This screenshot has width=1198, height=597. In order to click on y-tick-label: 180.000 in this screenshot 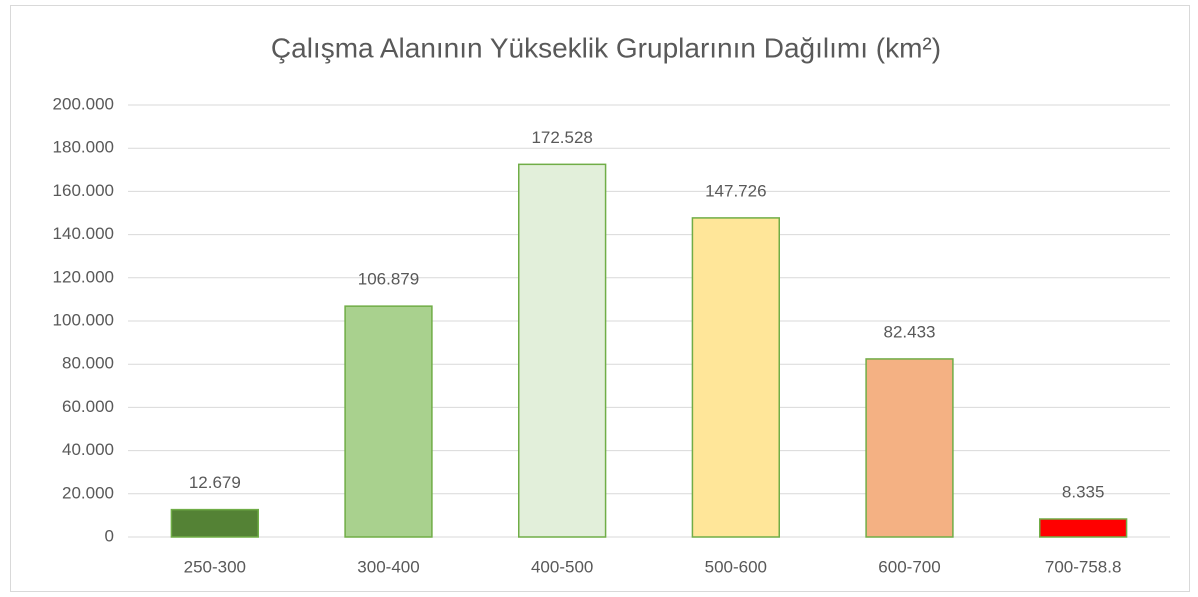, I will do `click(83, 147)`.